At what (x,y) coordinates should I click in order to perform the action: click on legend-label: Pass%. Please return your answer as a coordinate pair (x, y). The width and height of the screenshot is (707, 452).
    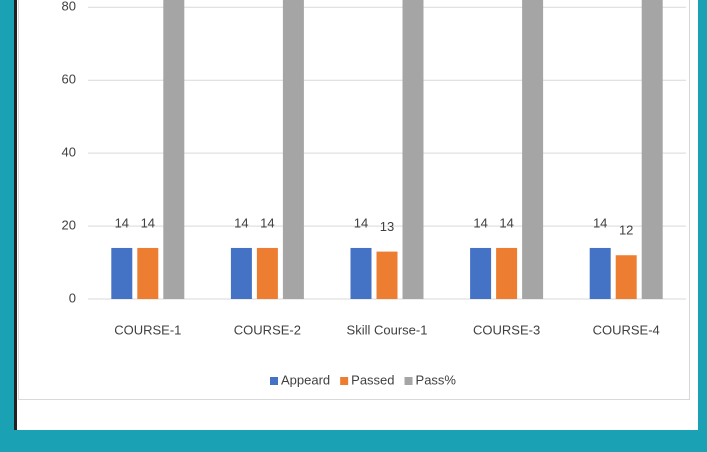
    Looking at the image, I should click on (436, 379).